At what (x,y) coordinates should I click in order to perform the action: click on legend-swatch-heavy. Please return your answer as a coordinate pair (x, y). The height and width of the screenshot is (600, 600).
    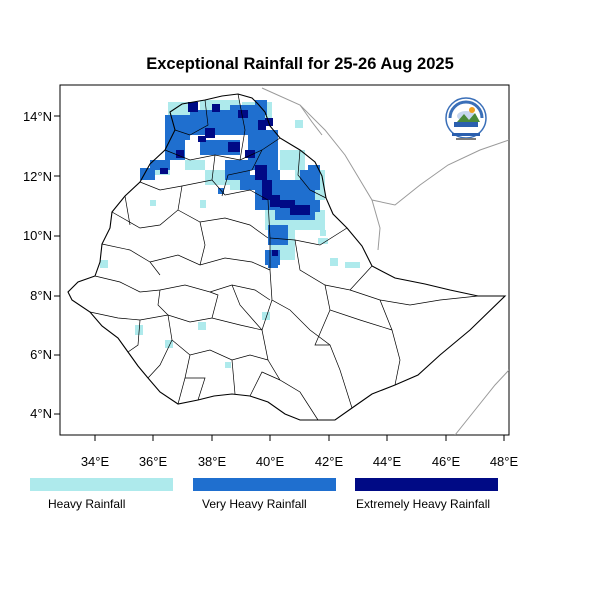
    Looking at the image, I should click on (101, 484).